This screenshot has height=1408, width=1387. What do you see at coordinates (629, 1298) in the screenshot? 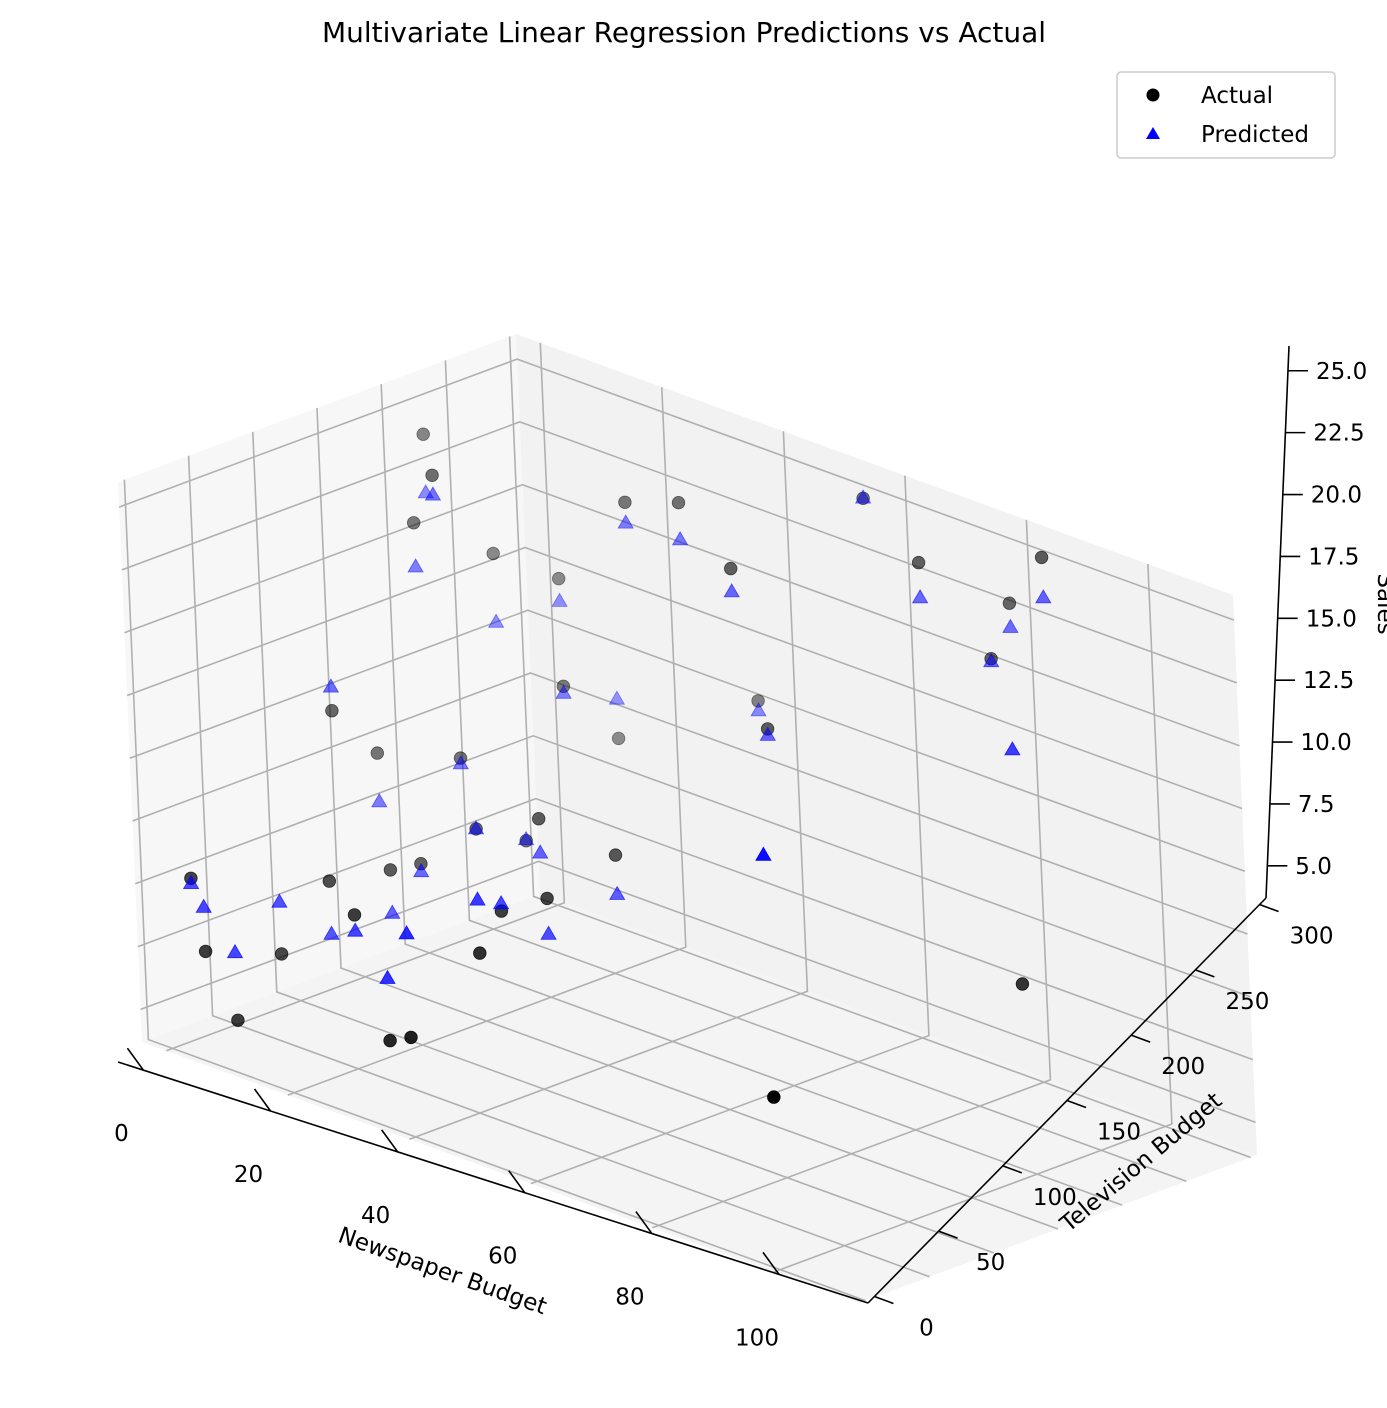
I see `x-tick-label: 80` at bounding box center [629, 1298].